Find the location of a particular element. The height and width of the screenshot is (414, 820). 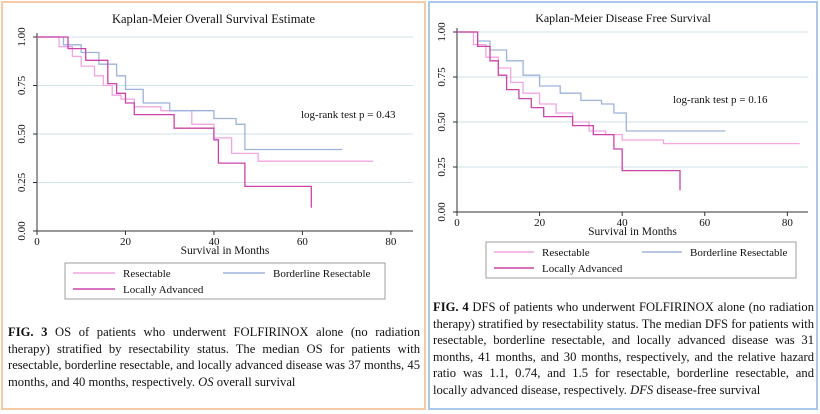

dfs-legend-label-borderline-resectable: Borderline Resectable is located at coordinates (739, 253).